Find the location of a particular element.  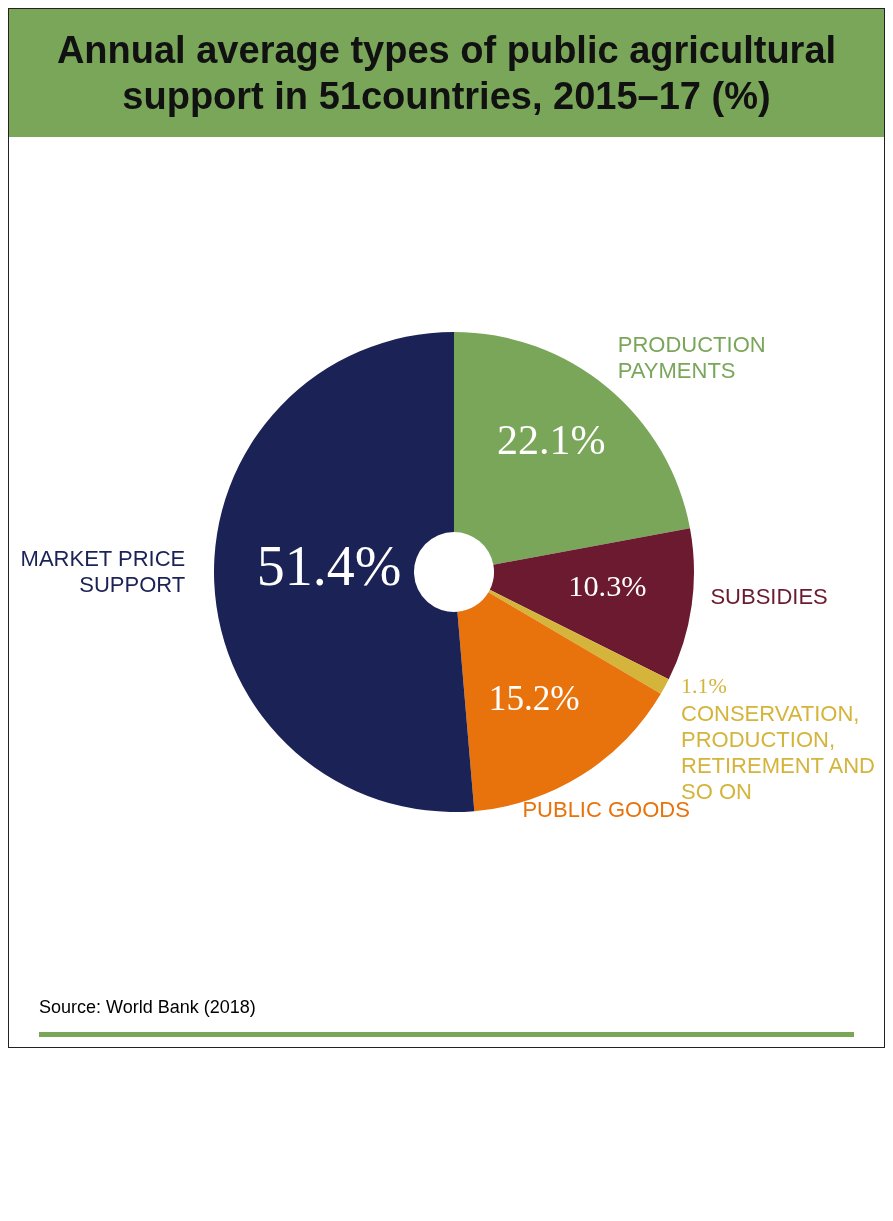

slice-label: PRODUCTION PAYMENTS is located at coordinates (691, 357).